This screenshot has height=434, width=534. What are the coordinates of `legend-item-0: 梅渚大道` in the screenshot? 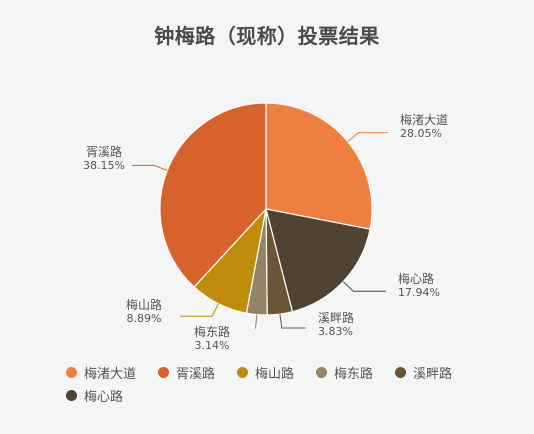 It's located at (101, 372).